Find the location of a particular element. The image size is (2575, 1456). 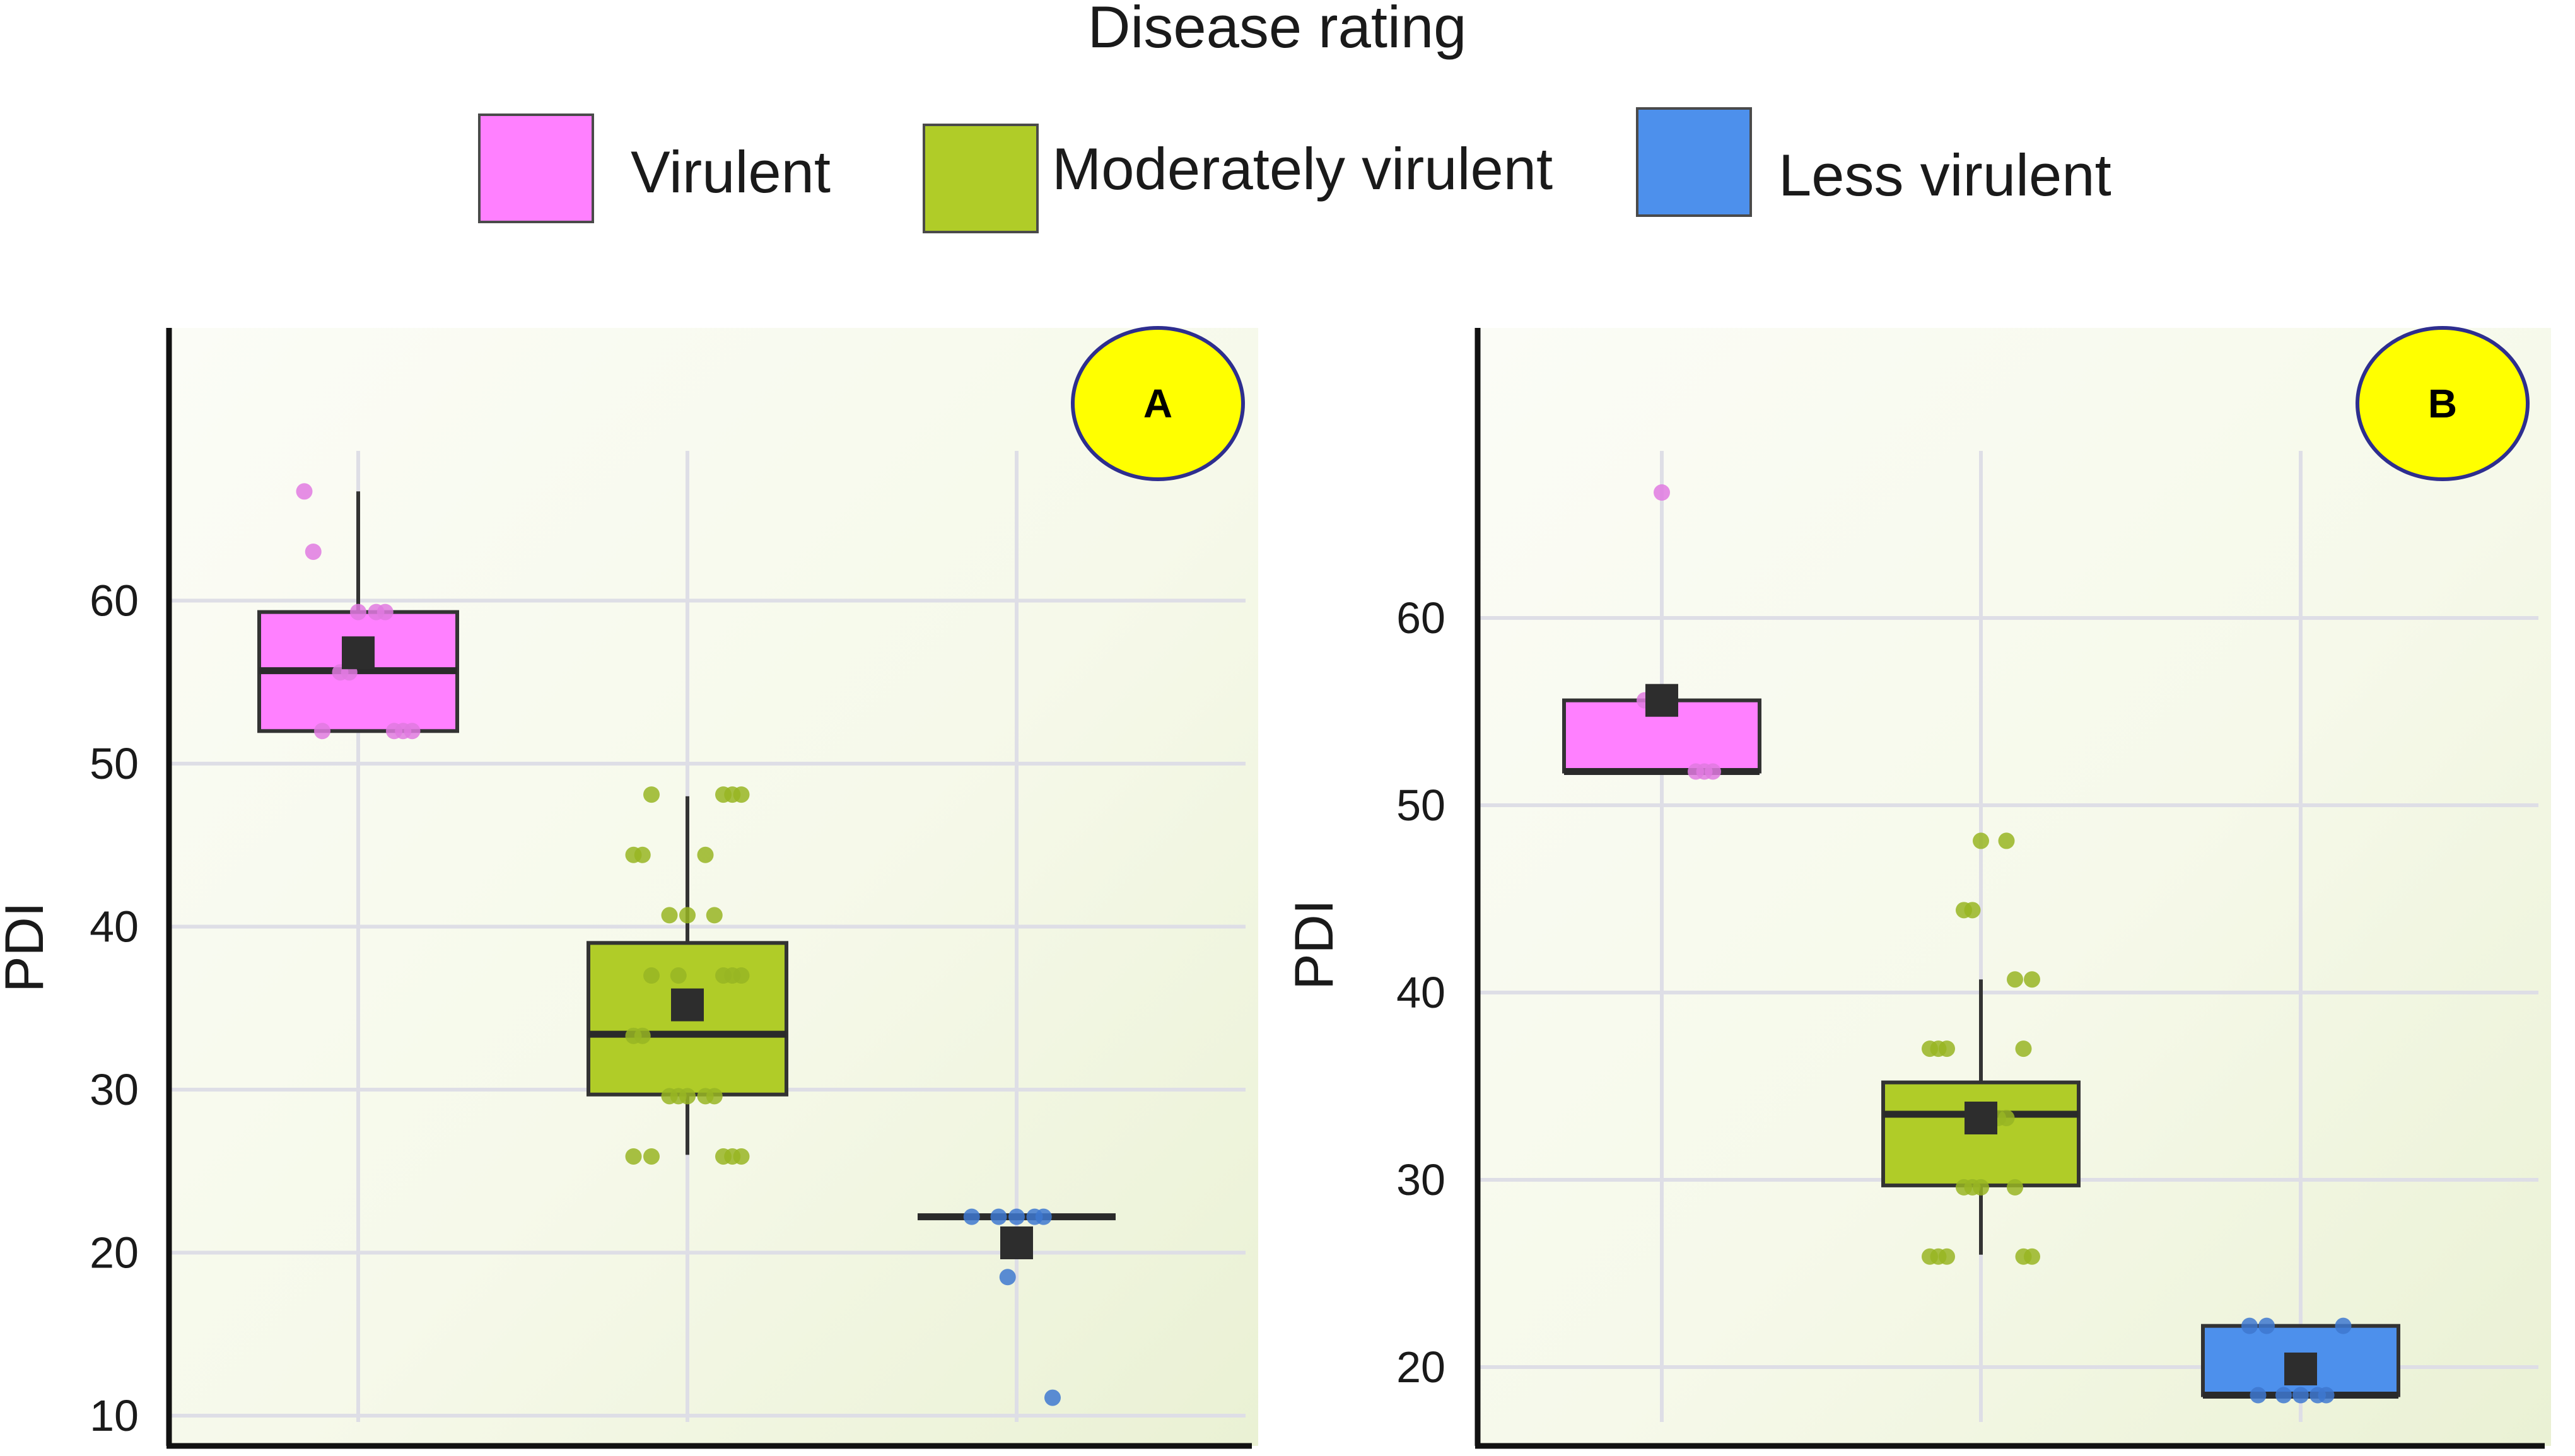

y-tick-label: 10 is located at coordinates (114, 1415).